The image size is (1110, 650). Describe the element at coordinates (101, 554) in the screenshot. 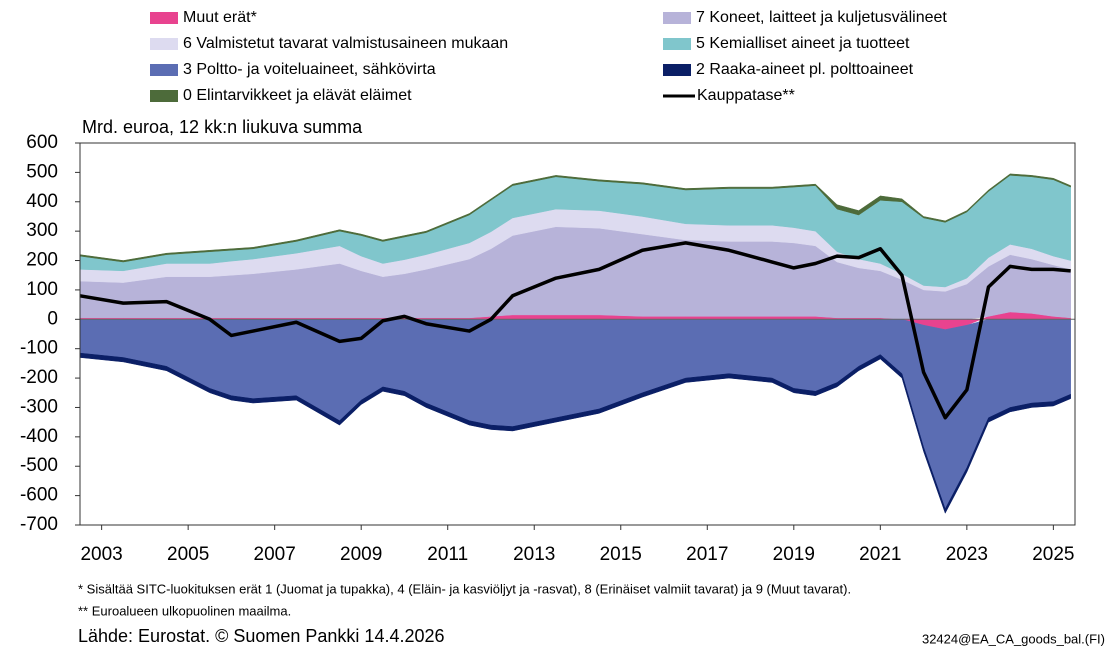

I see `x-tick-label: 2003` at that location.